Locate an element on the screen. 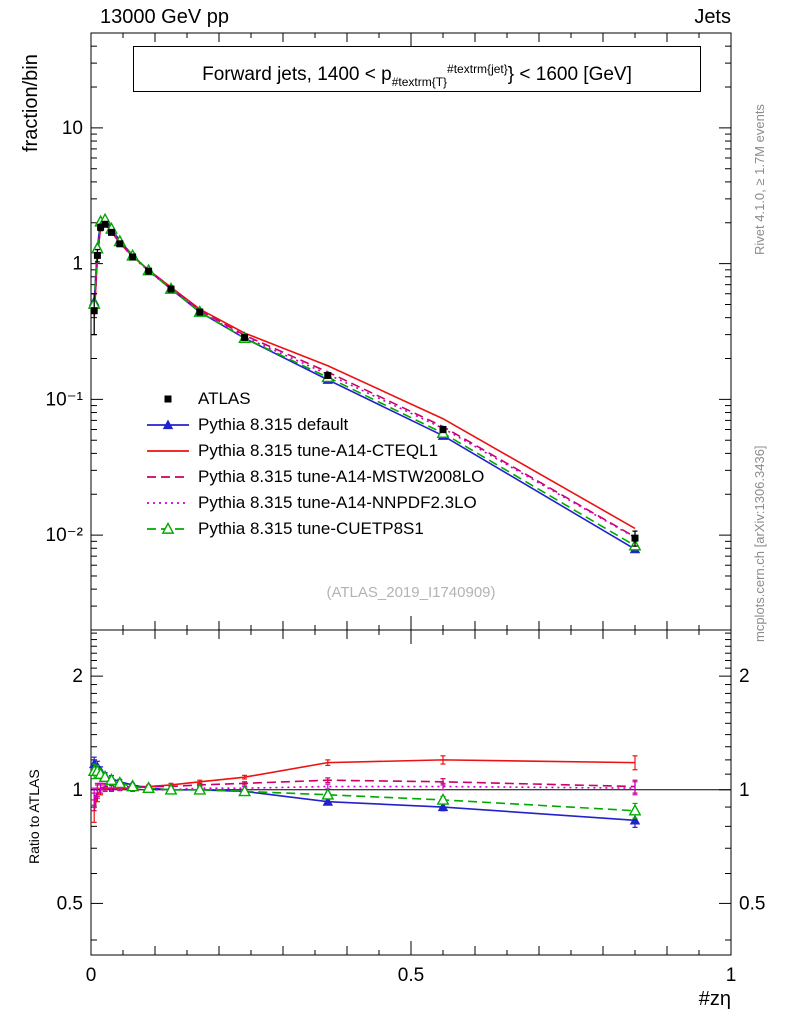  title-post: } < 1600 [GeV] is located at coordinates (569, 74).